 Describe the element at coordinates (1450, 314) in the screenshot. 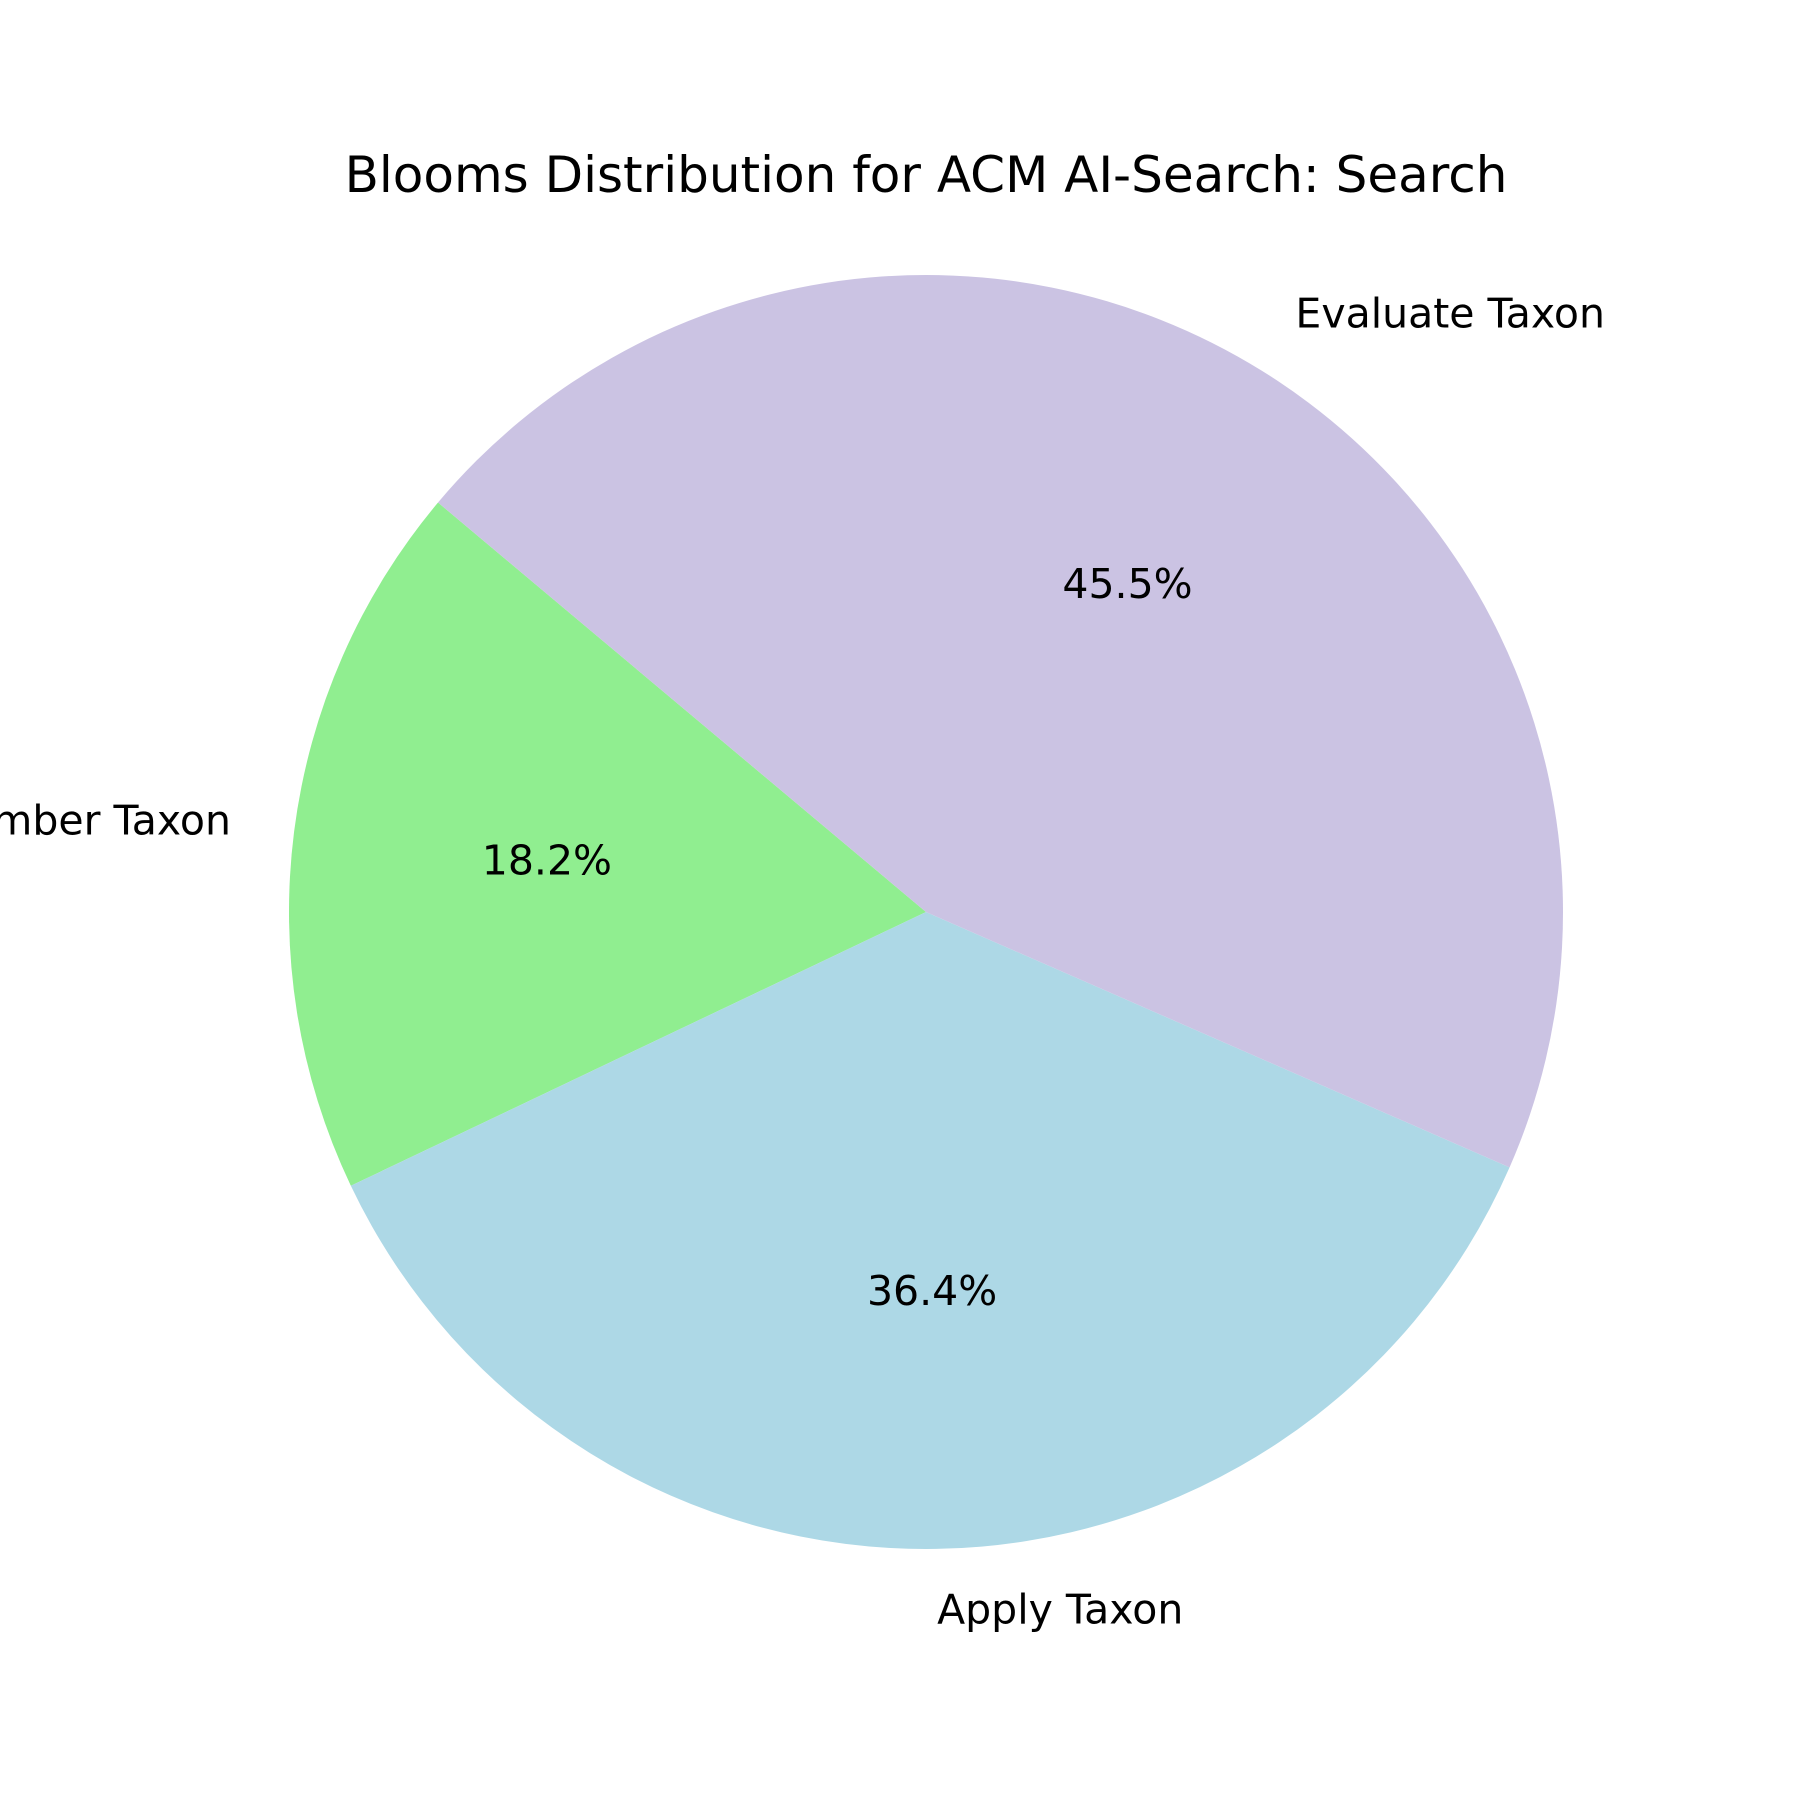

I see `slice-label-evaluate-taxon: Evaluate Taxon` at that location.